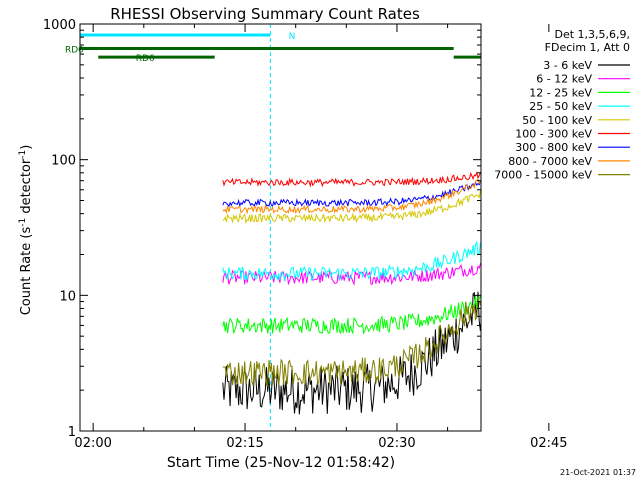  Describe the element at coordinates (23, 154) in the screenshot. I see `y-axis-label-sup2: -1` at that location.